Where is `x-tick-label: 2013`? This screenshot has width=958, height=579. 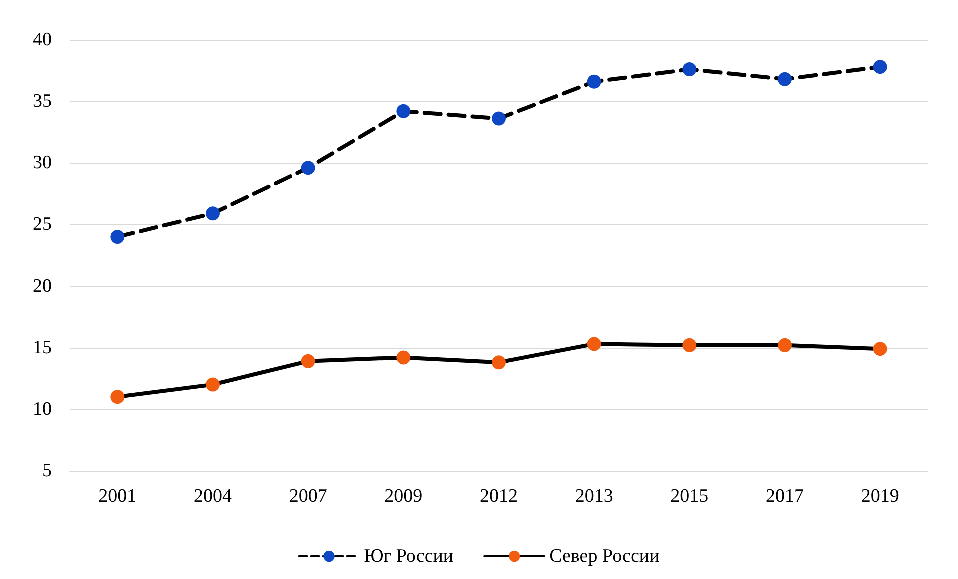
x-tick-label: 2013 is located at coordinates (594, 496).